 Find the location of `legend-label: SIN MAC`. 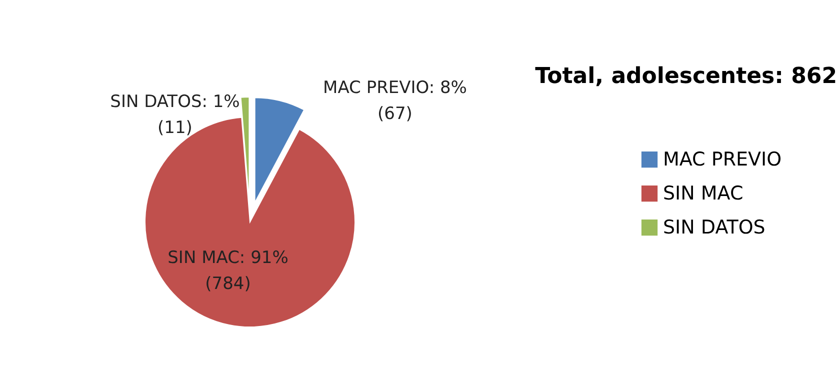

legend-label: SIN MAC is located at coordinates (703, 193).